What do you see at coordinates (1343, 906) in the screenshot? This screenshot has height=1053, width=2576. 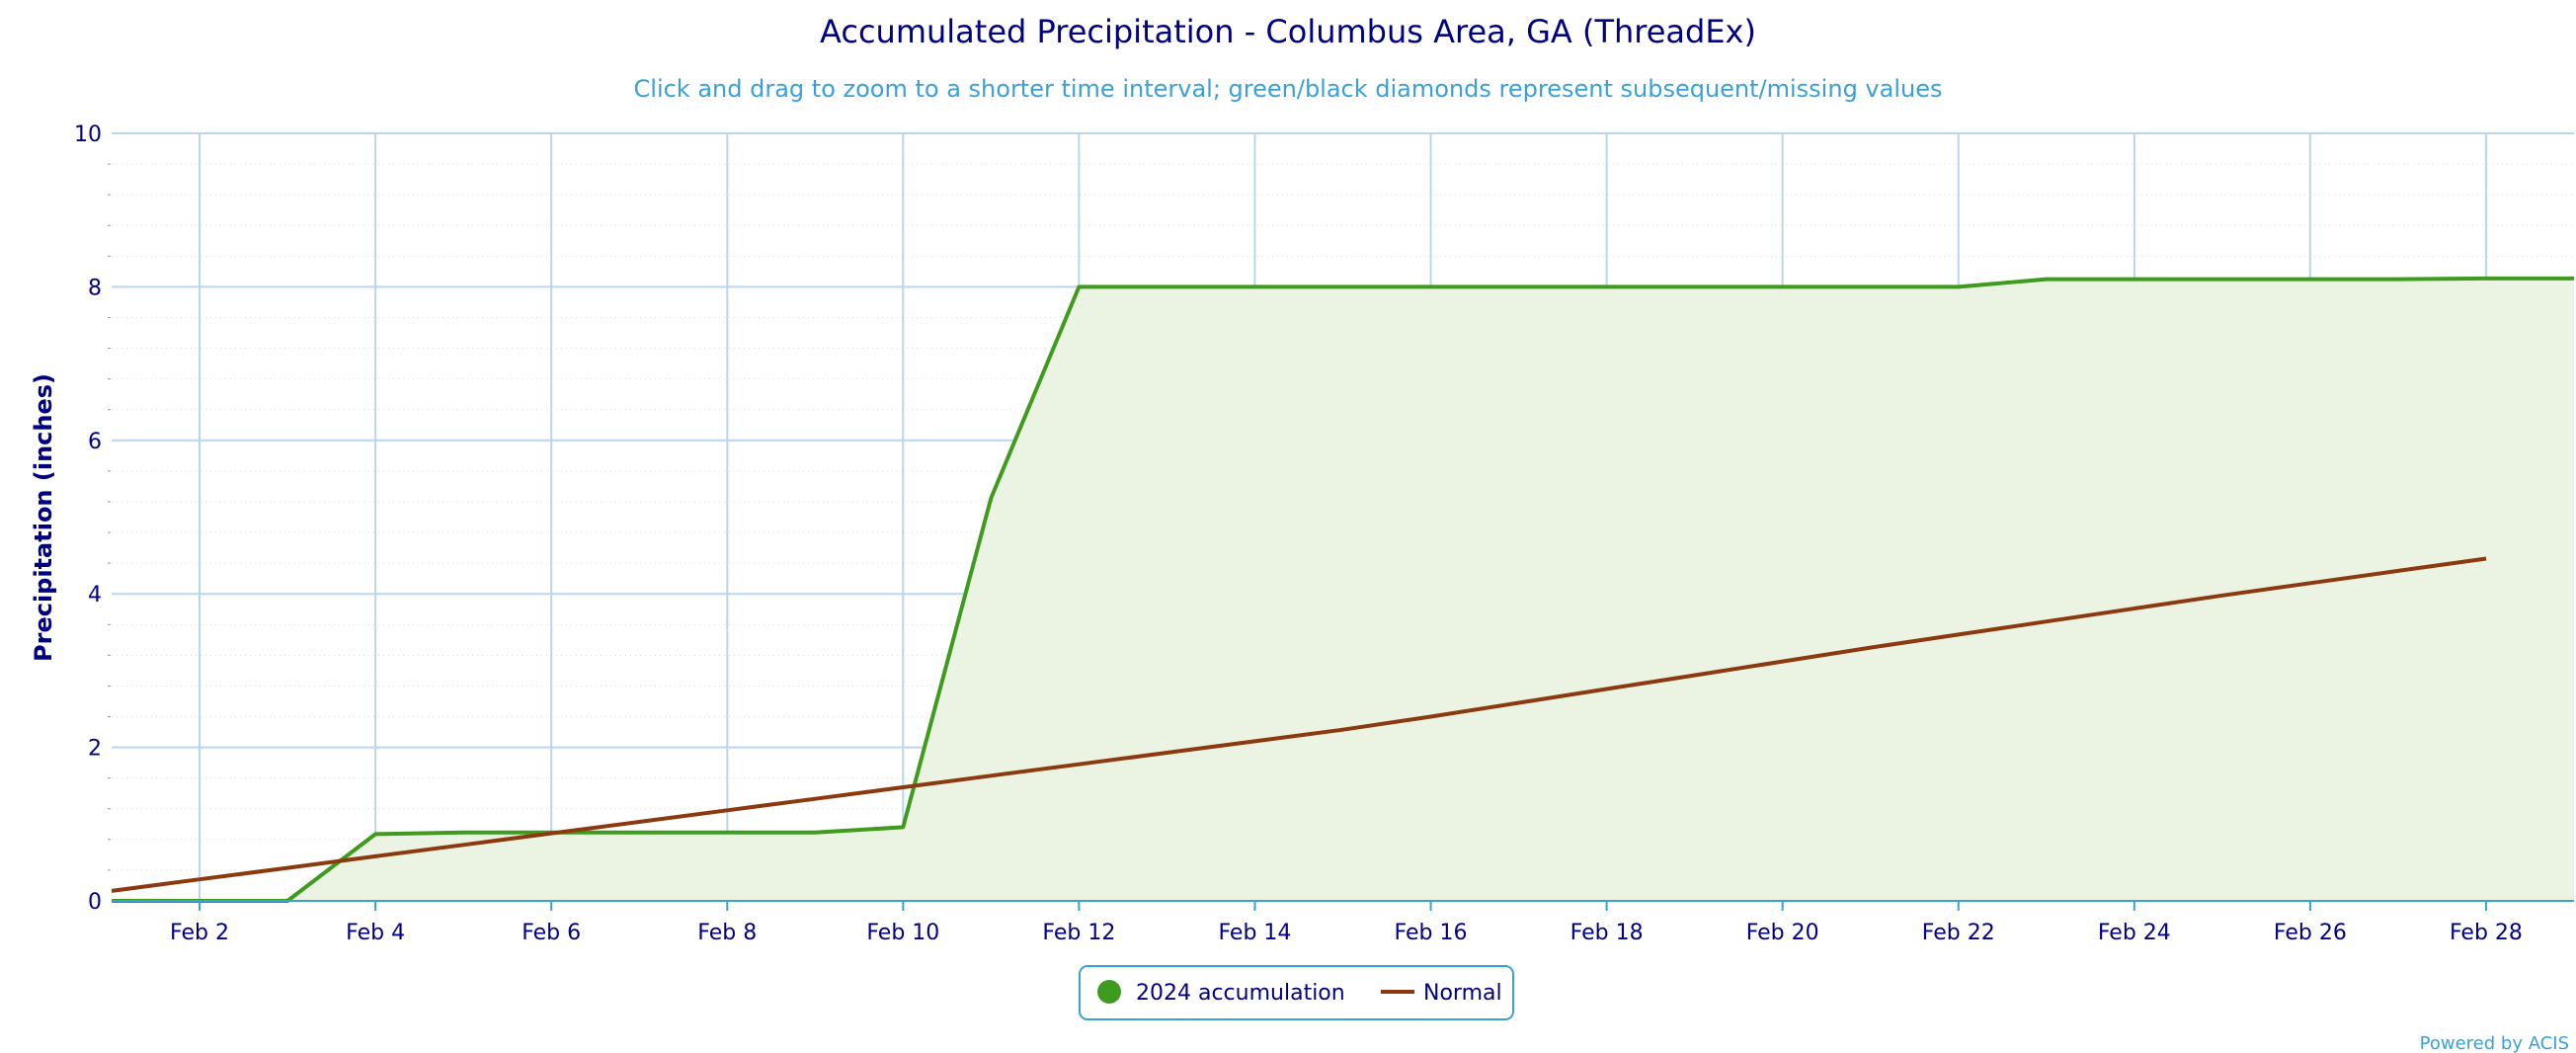 I see `axes` at bounding box center [1343, 906].